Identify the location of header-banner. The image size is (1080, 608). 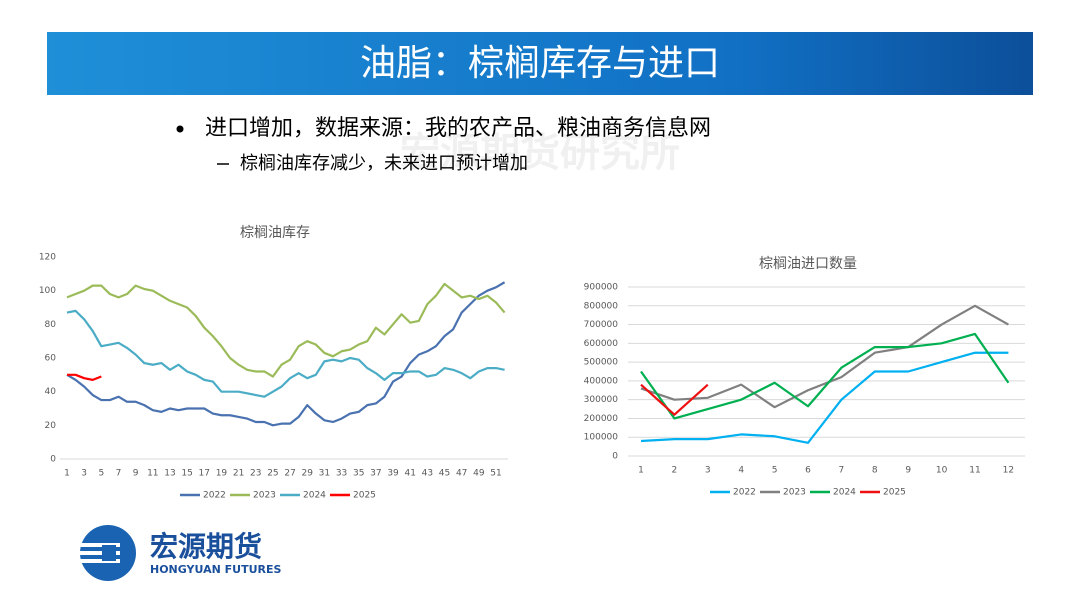
(540, 63).